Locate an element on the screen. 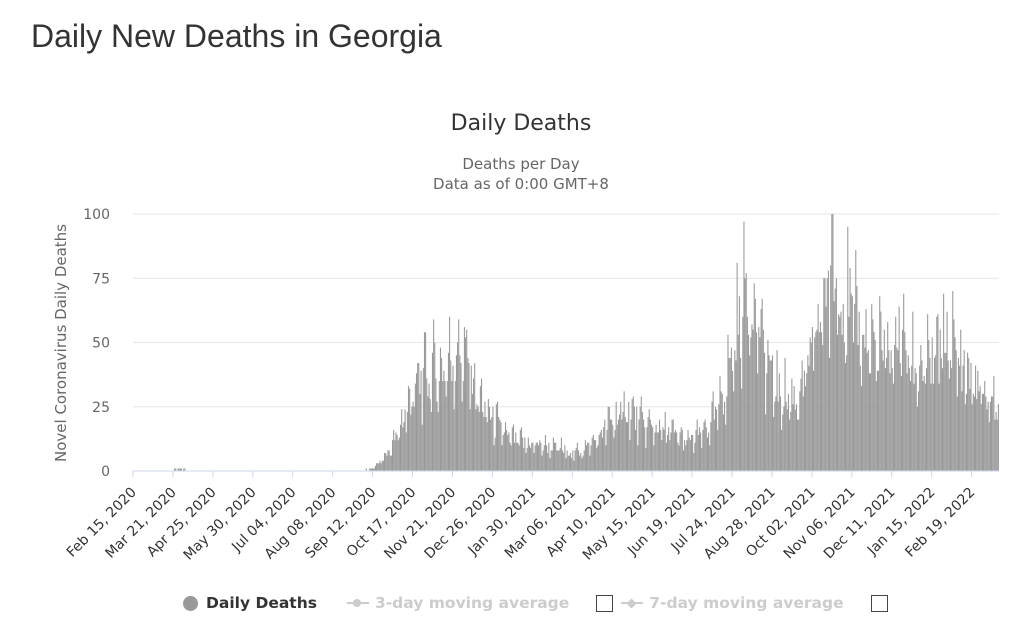  legend-item-daily-deaths: Daily Deaths is located at coordinates (250, 603).